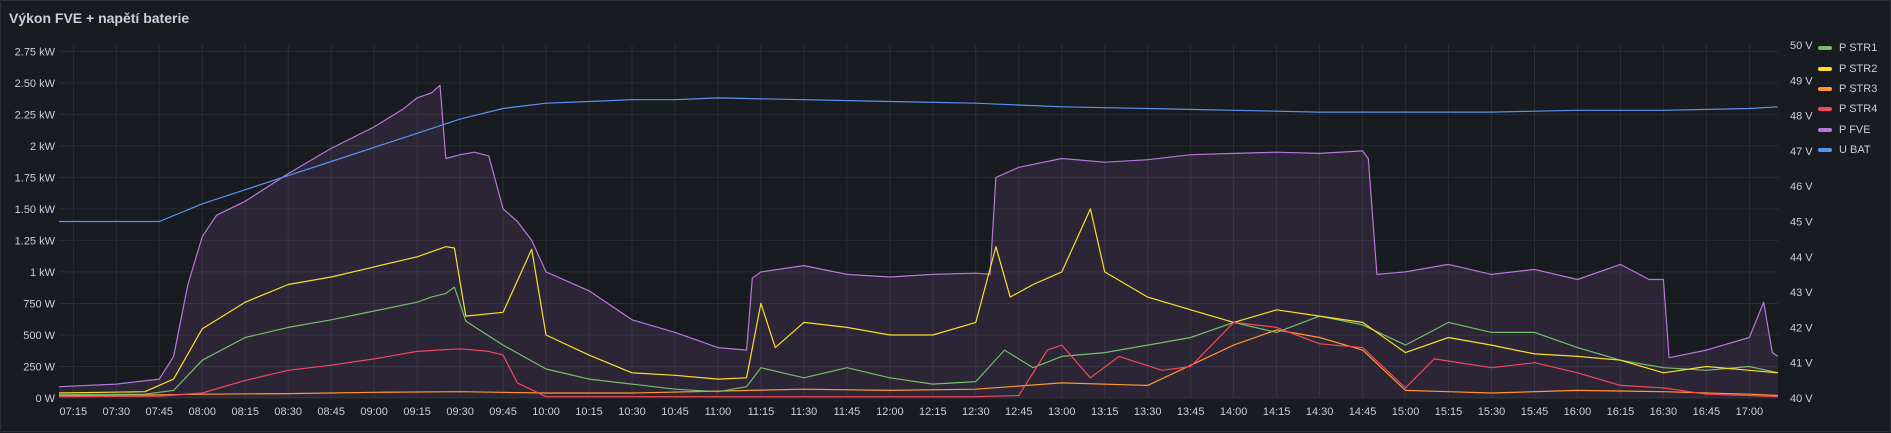  I want to click on y-tick-label-right: 42 V, so click(1801, 328).